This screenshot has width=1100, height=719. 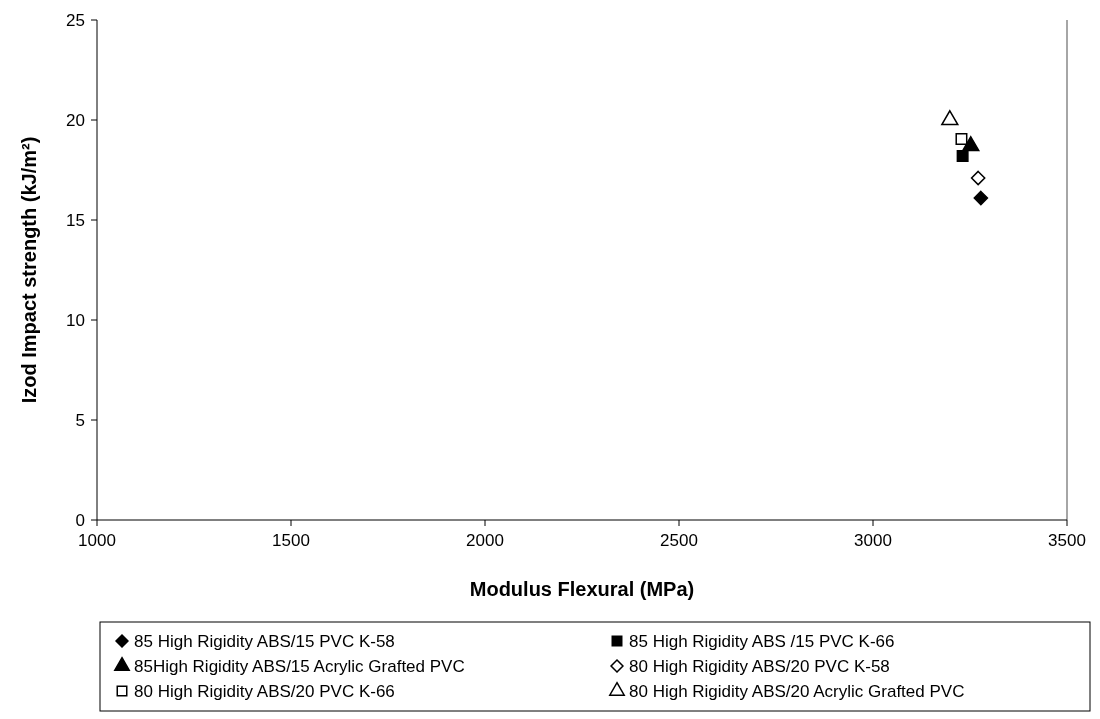 What do you see at coordinates (75, 120) in the screenshot?
I see `y-tick-label: 20` at bounding box center [75, 120].